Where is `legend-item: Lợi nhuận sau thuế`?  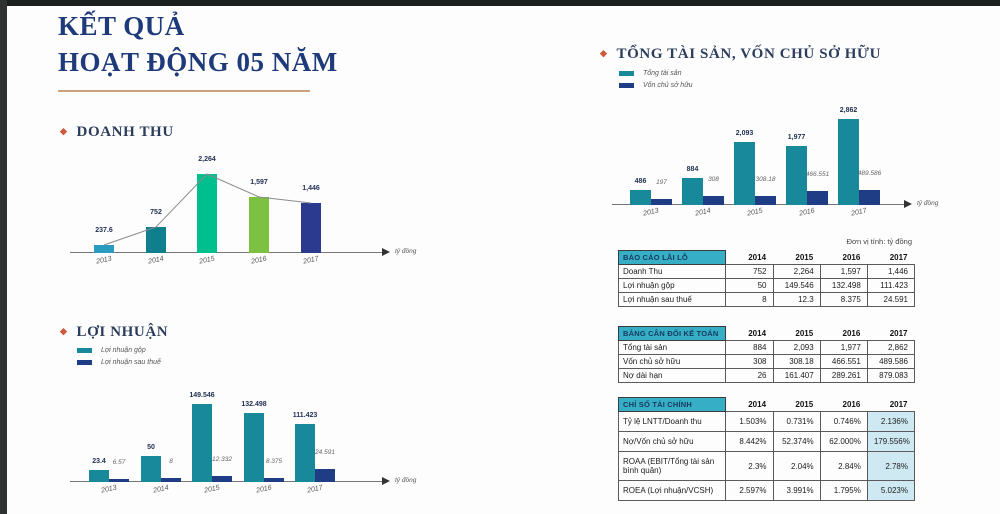 legend-item: Lợi nhuận sau thuế is located at coordinates (119, 362).